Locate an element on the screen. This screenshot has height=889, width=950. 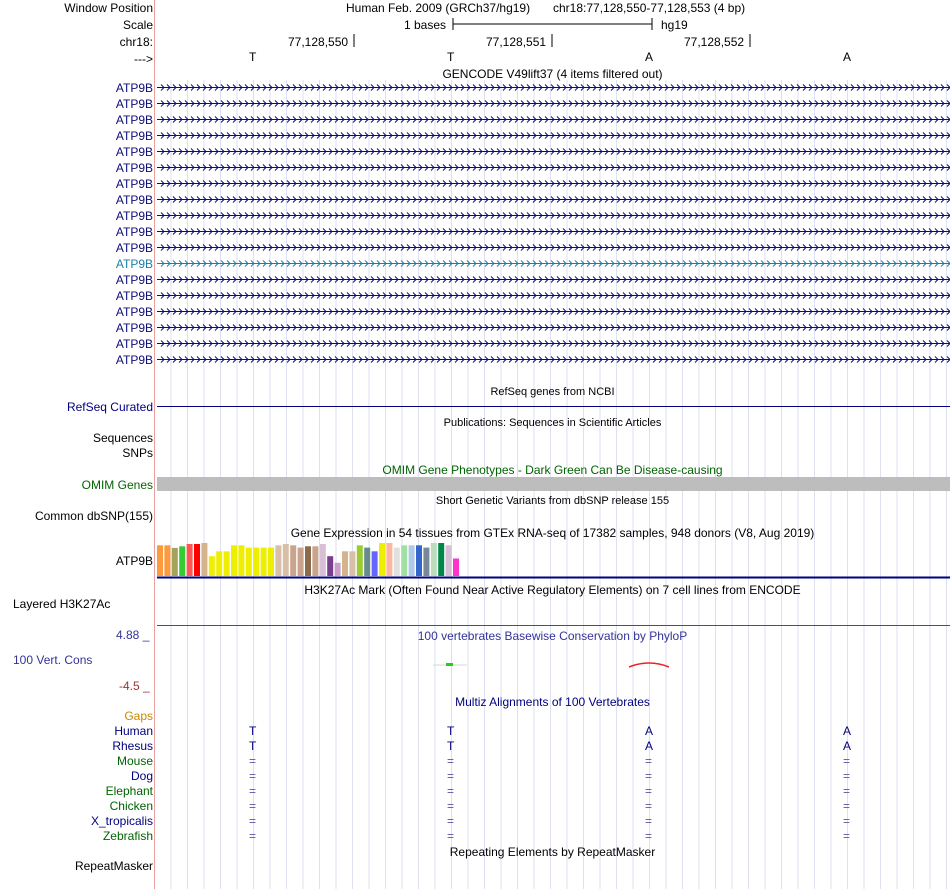
scale-label: Scale is located at coordinates (137, 25).